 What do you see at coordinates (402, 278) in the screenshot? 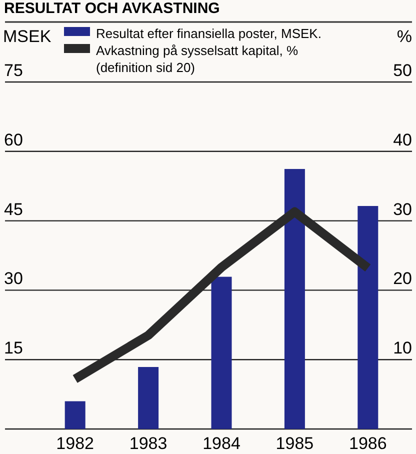
I see `y2-tick-label: 20` at bounding box center [402, 278].